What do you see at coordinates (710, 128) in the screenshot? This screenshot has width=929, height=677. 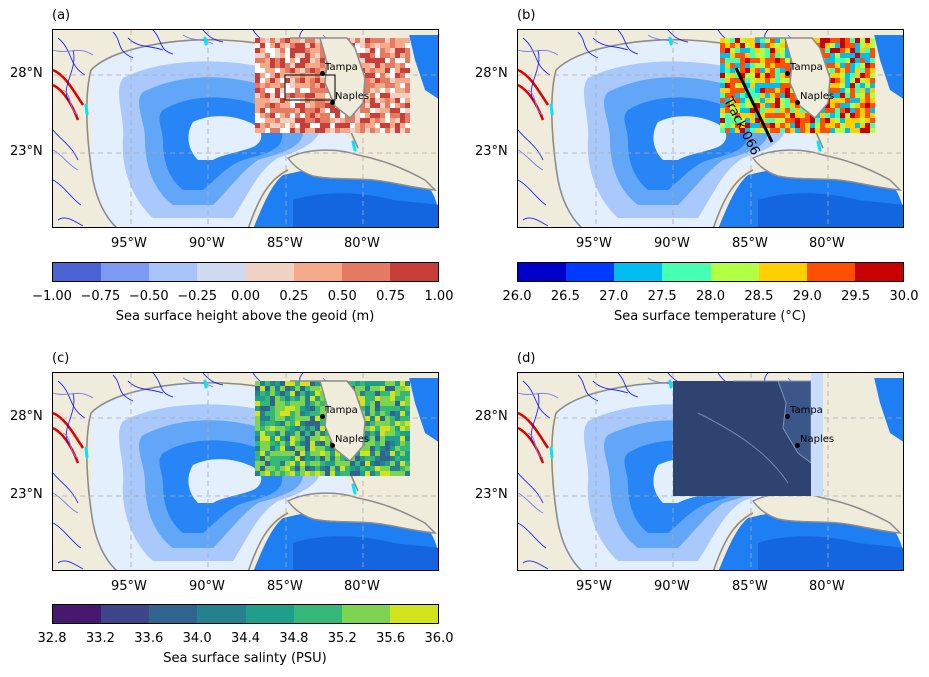 I see `map-svg: Track 066` at bounding box center [710, 128].